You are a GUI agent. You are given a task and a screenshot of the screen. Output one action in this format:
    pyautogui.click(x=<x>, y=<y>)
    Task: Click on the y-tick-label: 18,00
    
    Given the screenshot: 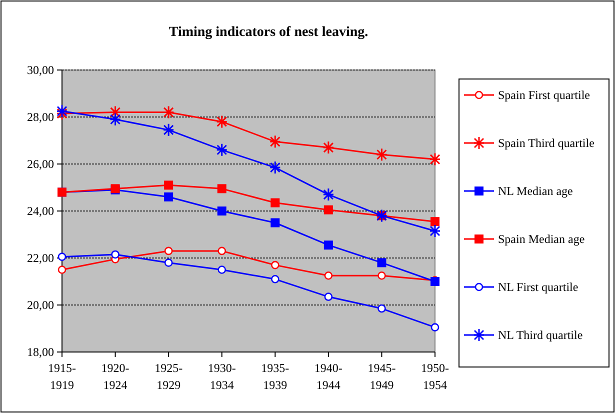 What is the action you would take?
    pyautogui.click(x=40, y=352)
    